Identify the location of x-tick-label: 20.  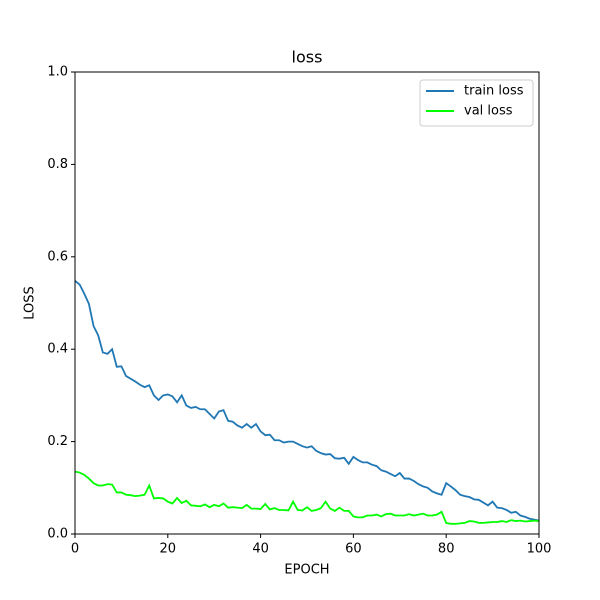
(168, 549).